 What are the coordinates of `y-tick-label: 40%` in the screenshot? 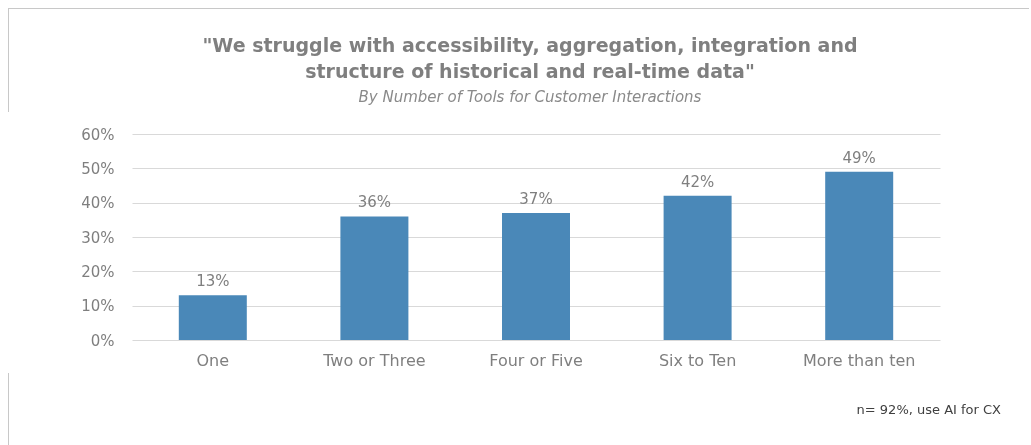 It's located at (98, 203).